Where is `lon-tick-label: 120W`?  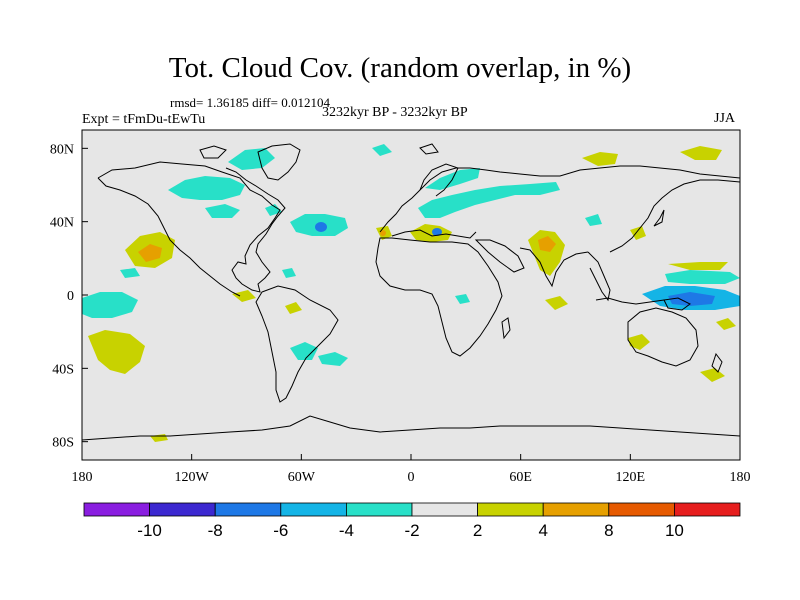
lon-tick-label: 120W is located at coordinates (192, 477).